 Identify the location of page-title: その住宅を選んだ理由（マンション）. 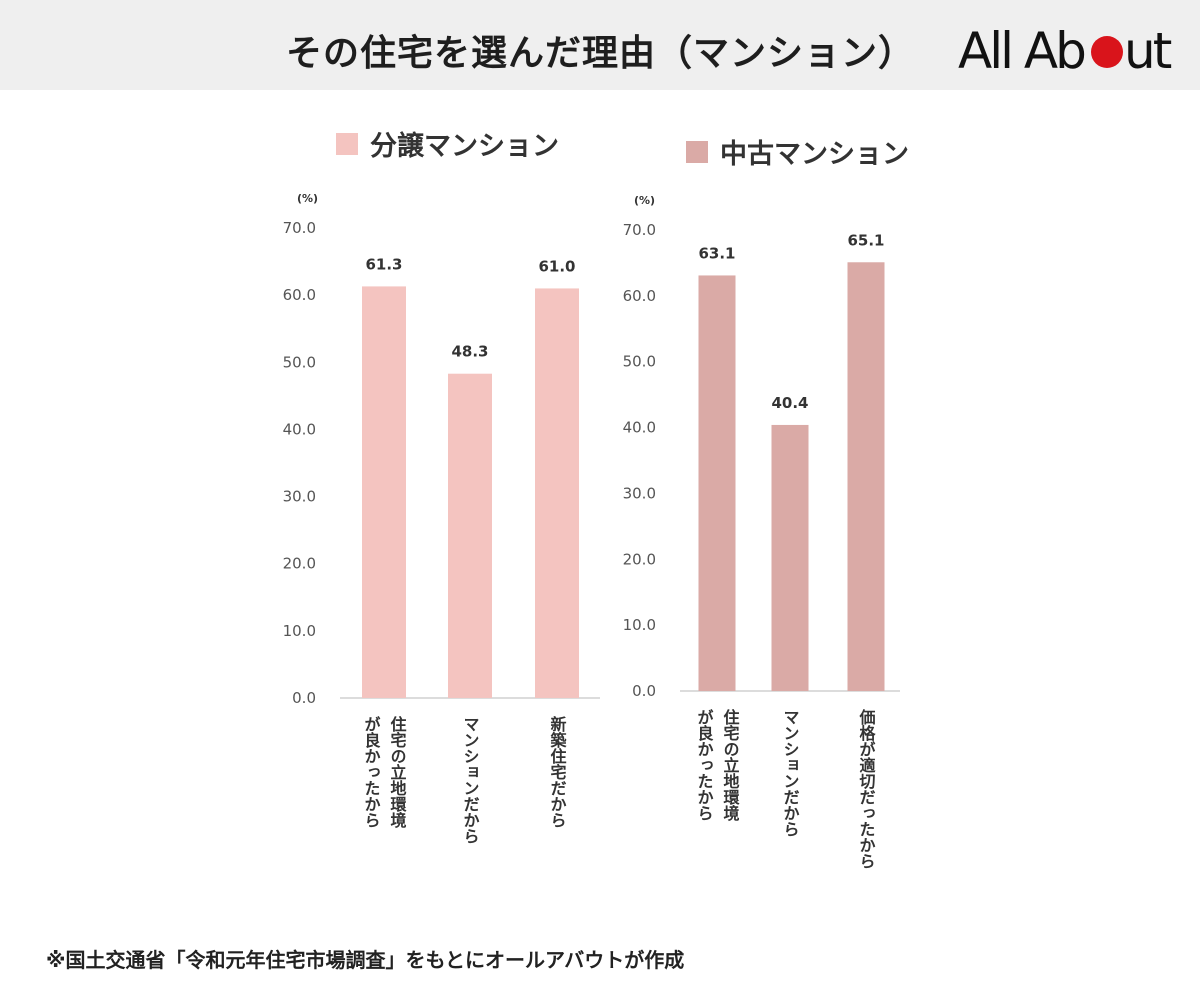
(600, 53).